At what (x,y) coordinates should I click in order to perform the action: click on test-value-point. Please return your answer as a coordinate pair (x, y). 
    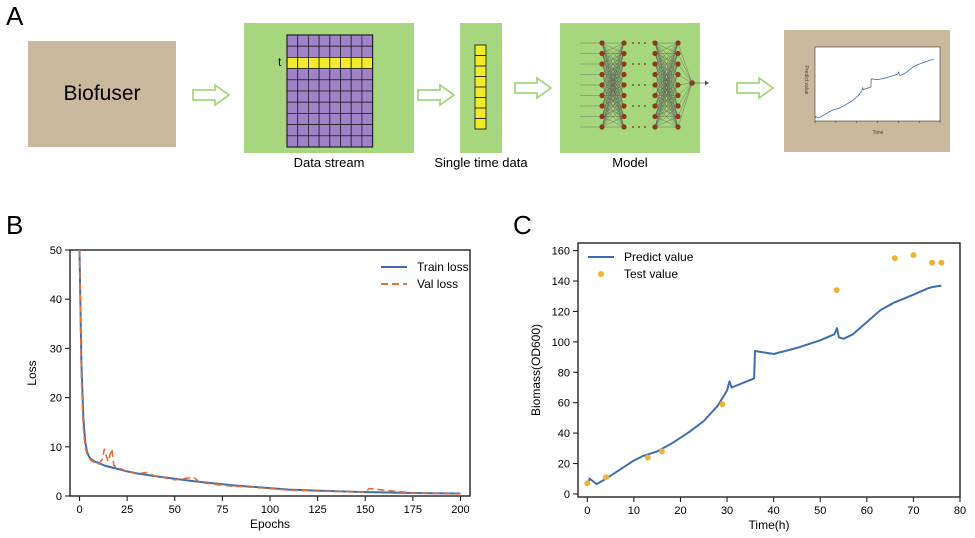
    Looking at the image, I should click on (587, 483).